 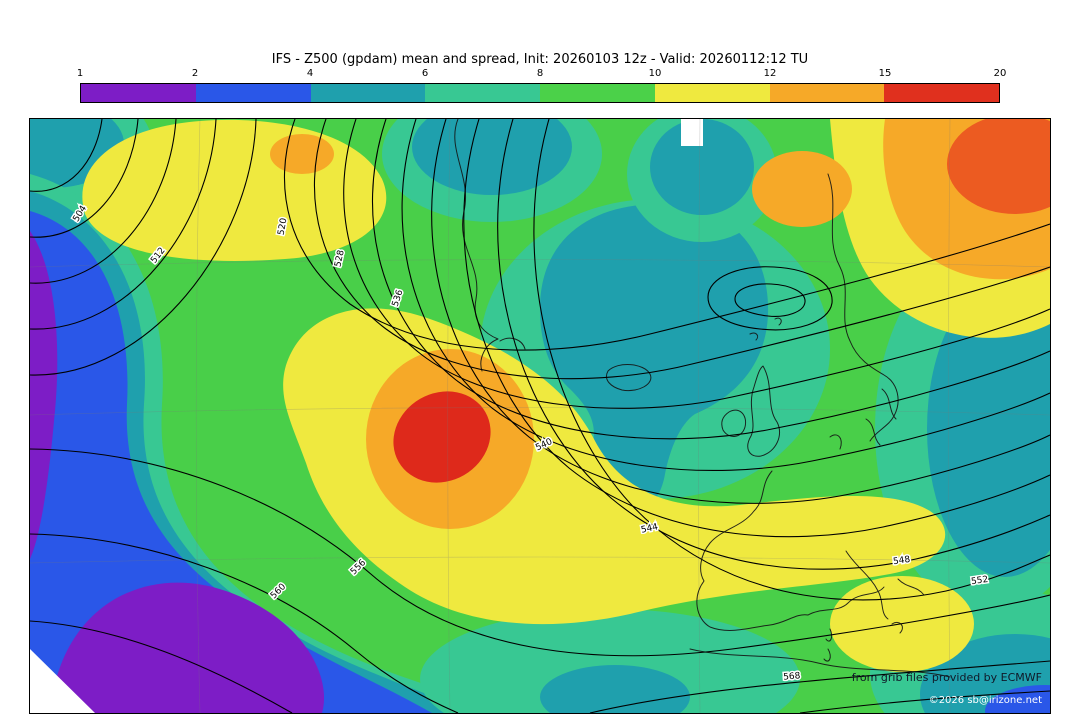 What do you see at coordinates (947, 677) in the screenshot?
I see `credit-source: from grib files provided by ECMWF` at bounding box center [947, 677].